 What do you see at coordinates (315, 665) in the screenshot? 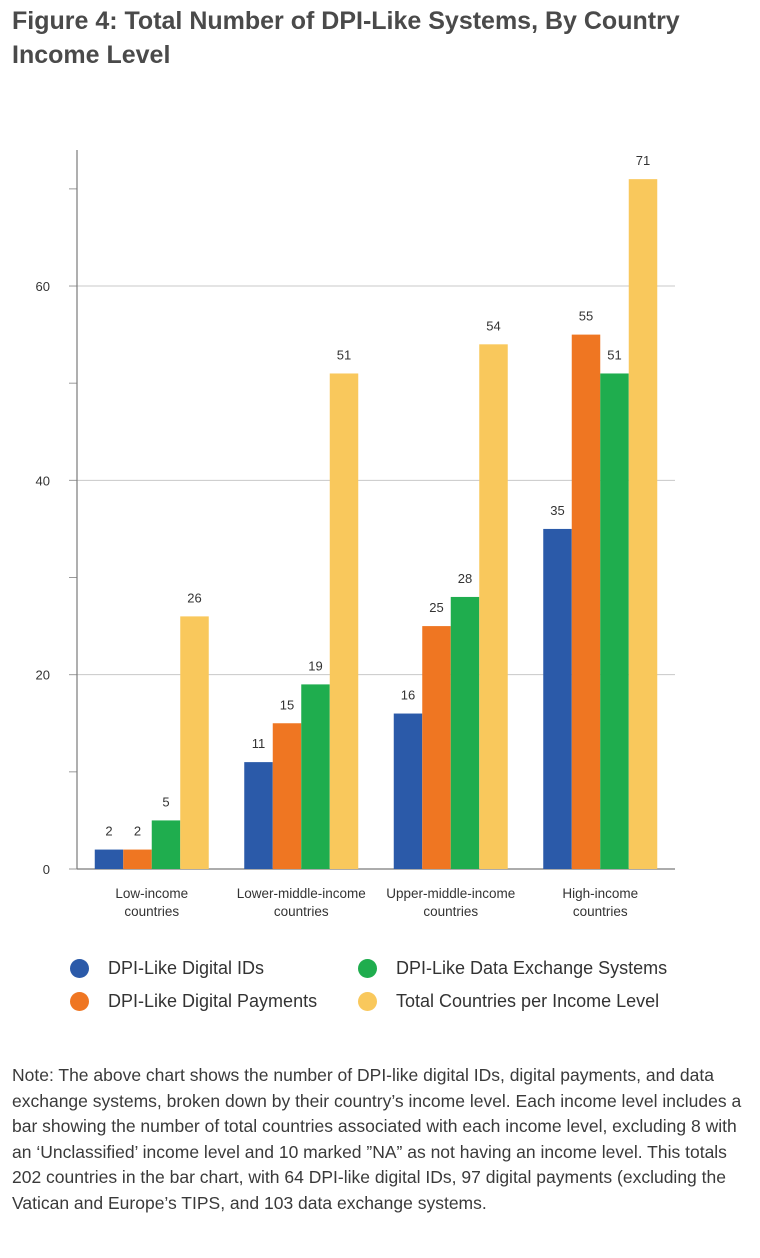
I see `data-label-data-exchange: 19` at bounding box center [315, 665].